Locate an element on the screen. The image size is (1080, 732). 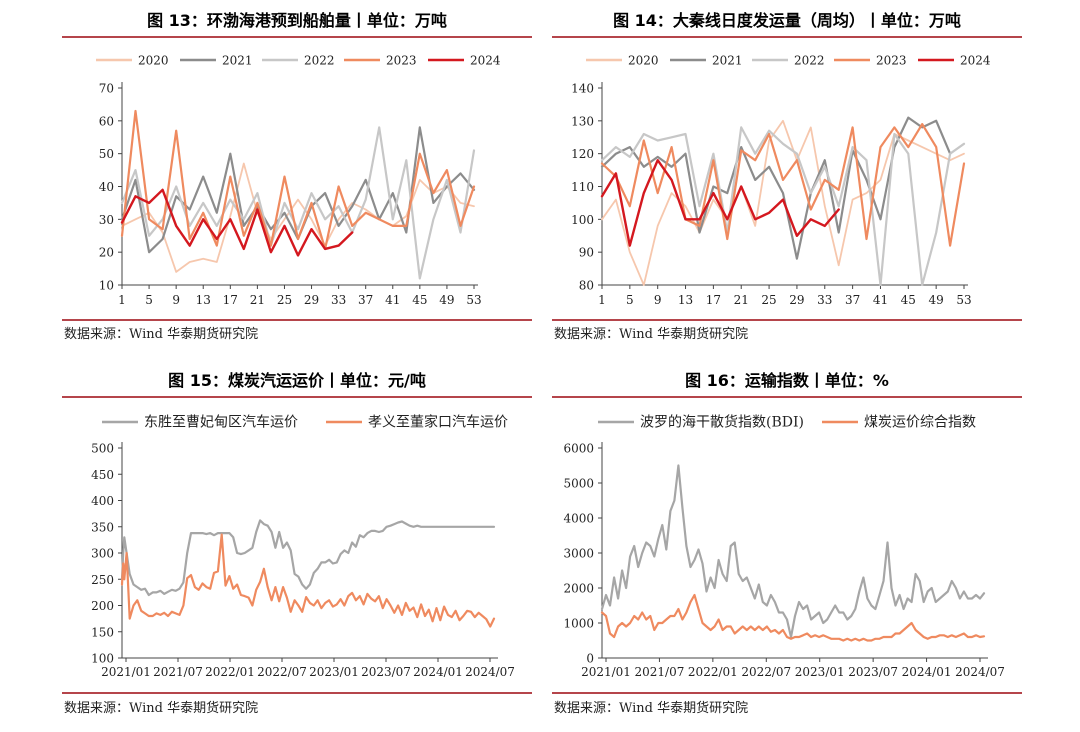
y-tick-label: 130 is located at coordinates (582, 121).